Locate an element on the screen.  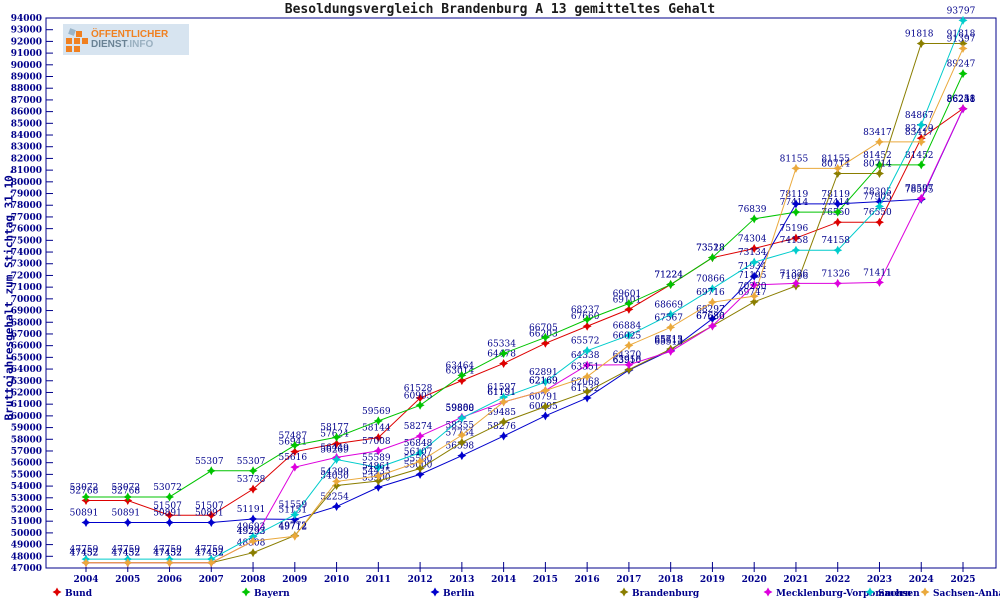
svg-text: 78119 is located at coordinates (794, 195).